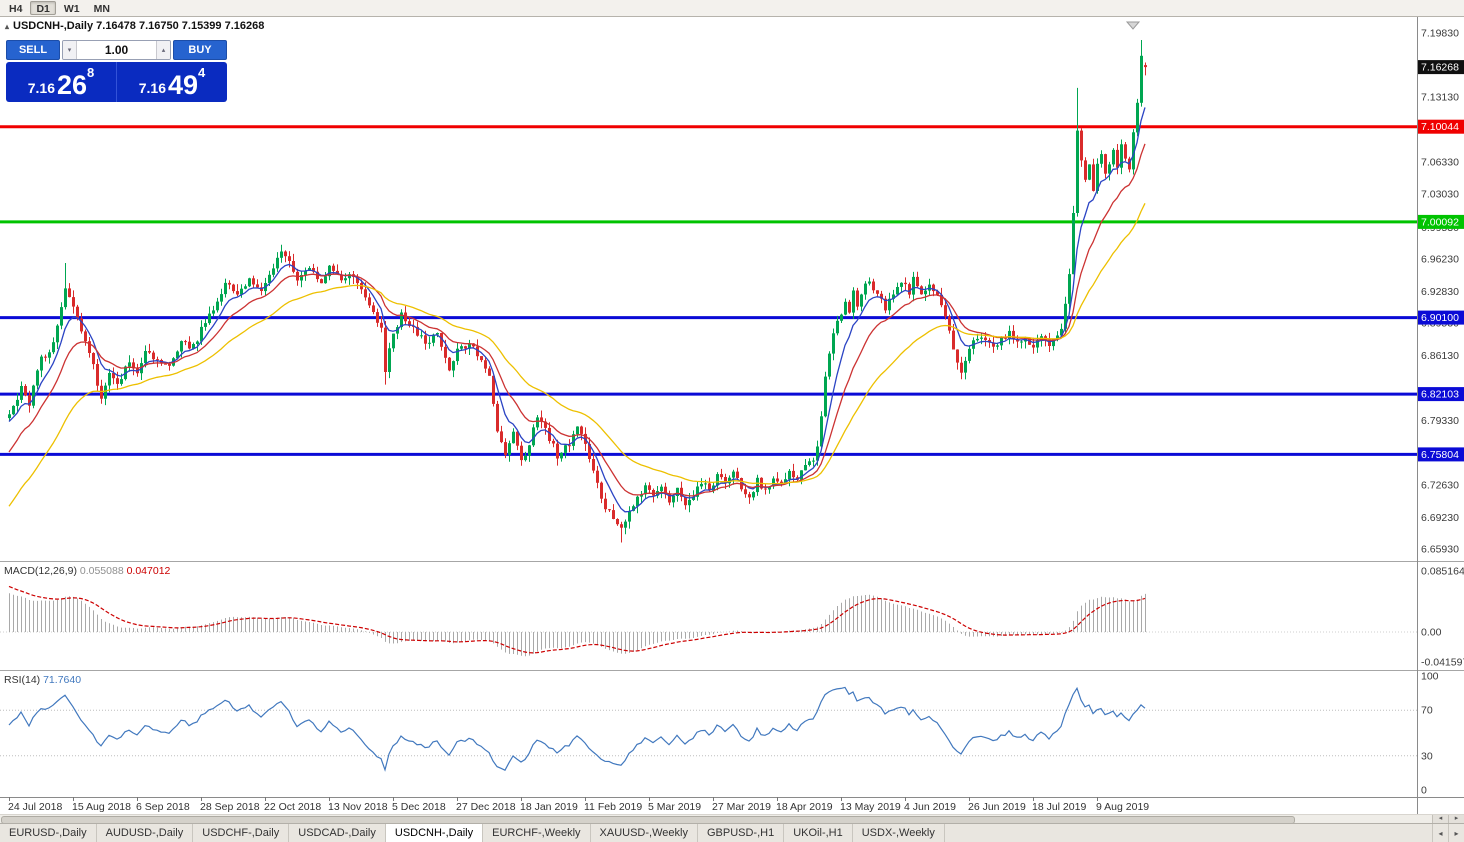  What do you see at coordinates (7, 26) in the screenshot?
I see `collapse-panel-icon: ▴` at bounding box center [7, 26].